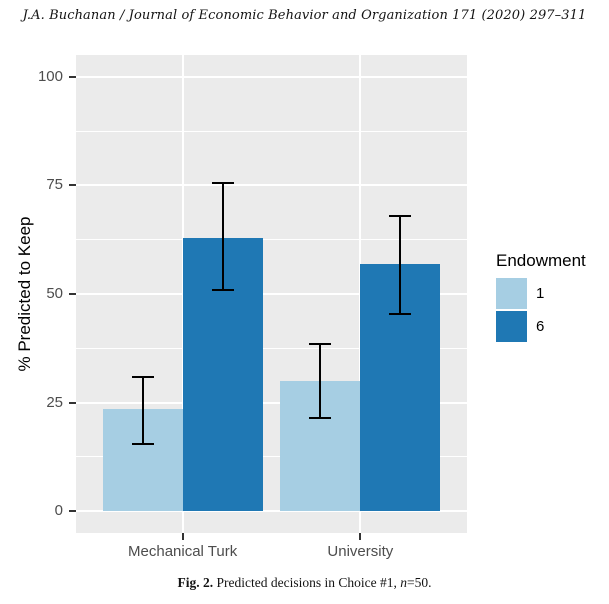 The height and width of the screenshot is (604, 609). I want to click on legend-key-1: 1, so click(541, 293).